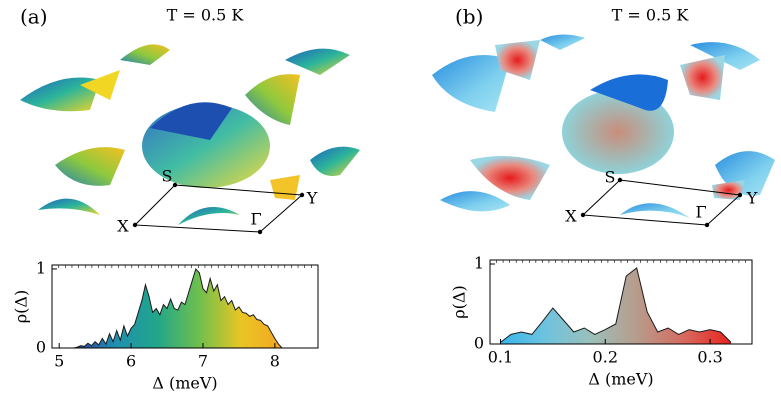  What do you see at coordinates (605, 357) in the screenshot?
I see `x-tick-label: 0.2` at bounding box center [605, 357].